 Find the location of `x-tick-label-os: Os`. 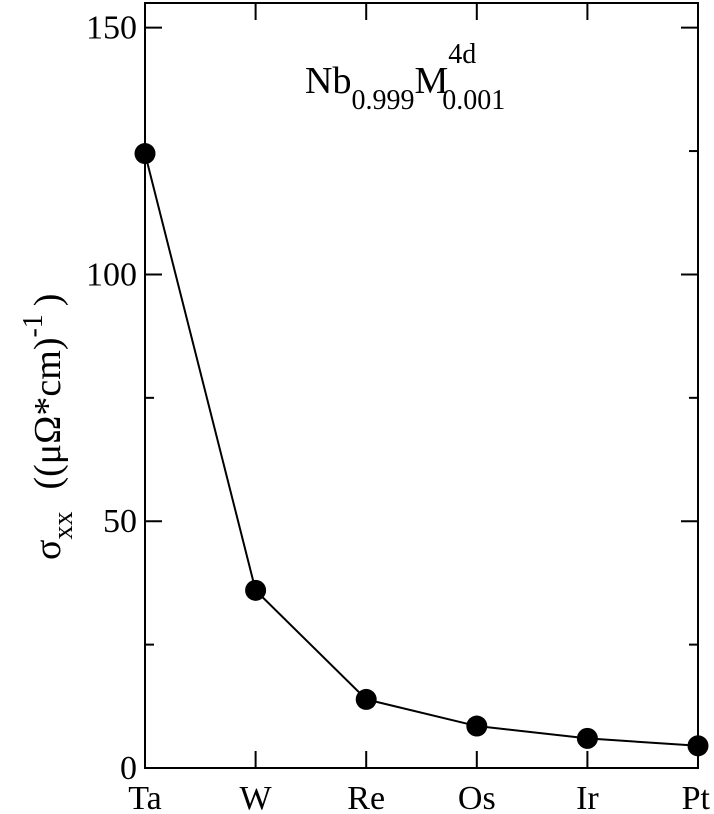

x-tick-label-os: Os is located at coordinates (477, 797).